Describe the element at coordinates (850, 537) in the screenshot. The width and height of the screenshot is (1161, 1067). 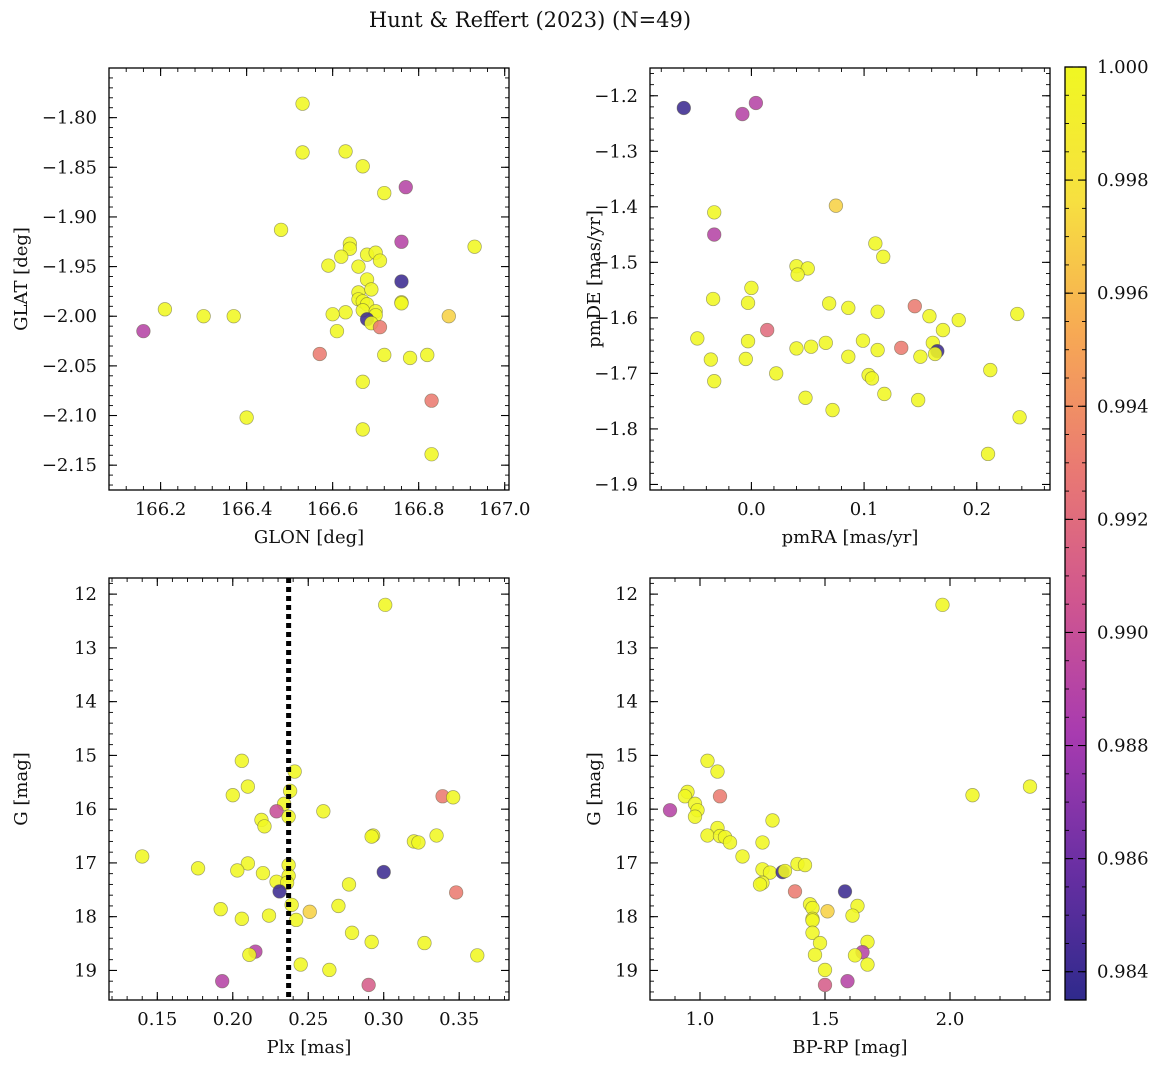
I see `x-axis-label: pmRA [mas/yr]` at that location.